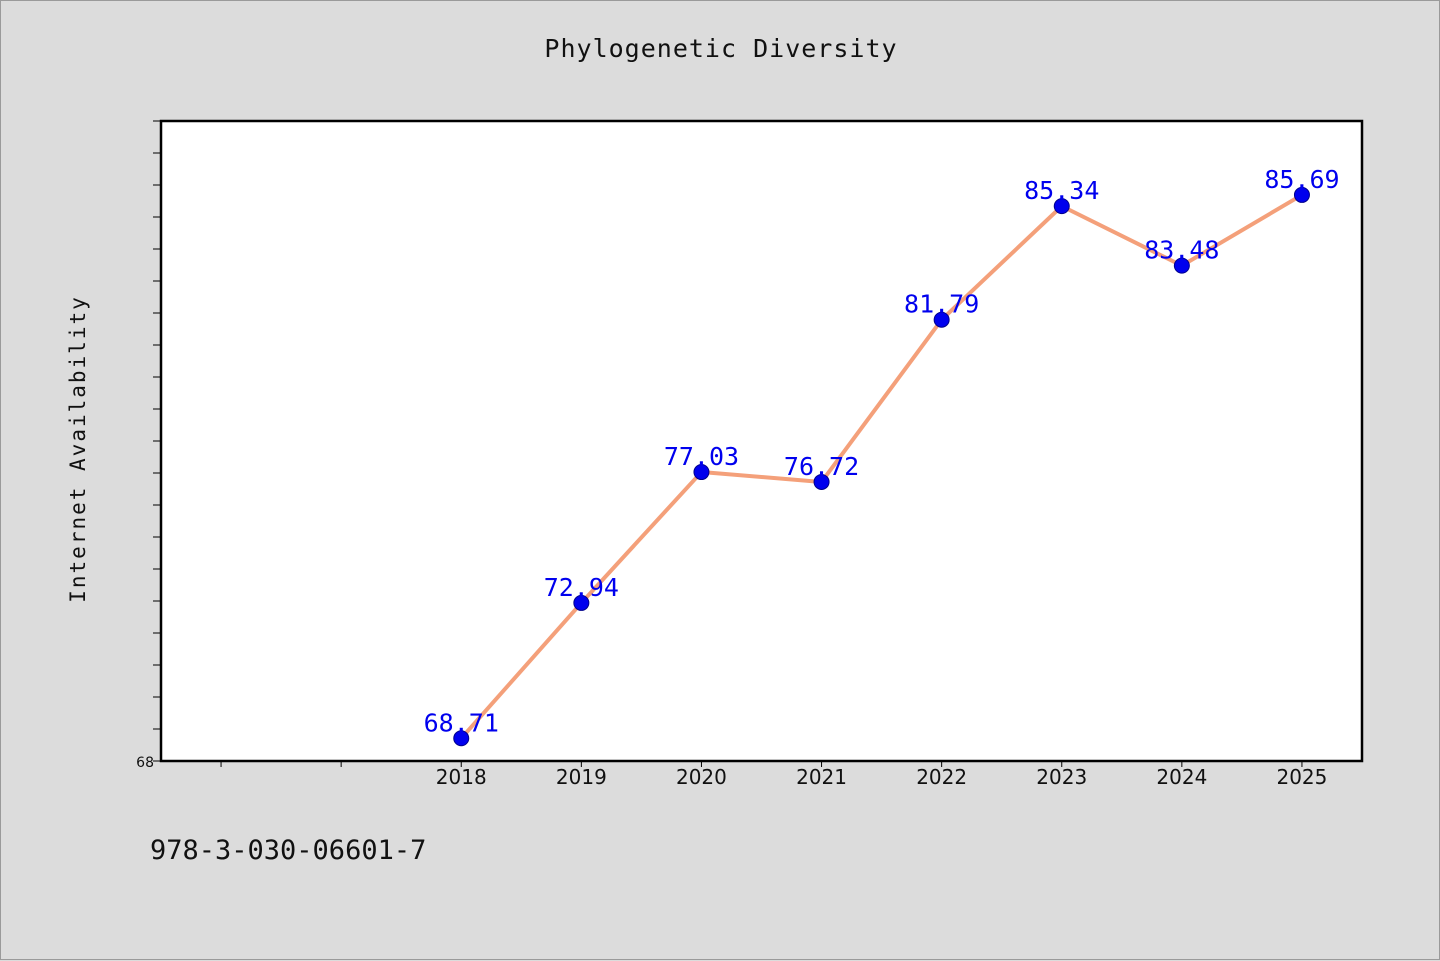 The width and height of the screenshot is (1440, 961). Describe the element at coordinates (581, 777) in the screenshot. I see `x-tick-label: 2019` at that location.